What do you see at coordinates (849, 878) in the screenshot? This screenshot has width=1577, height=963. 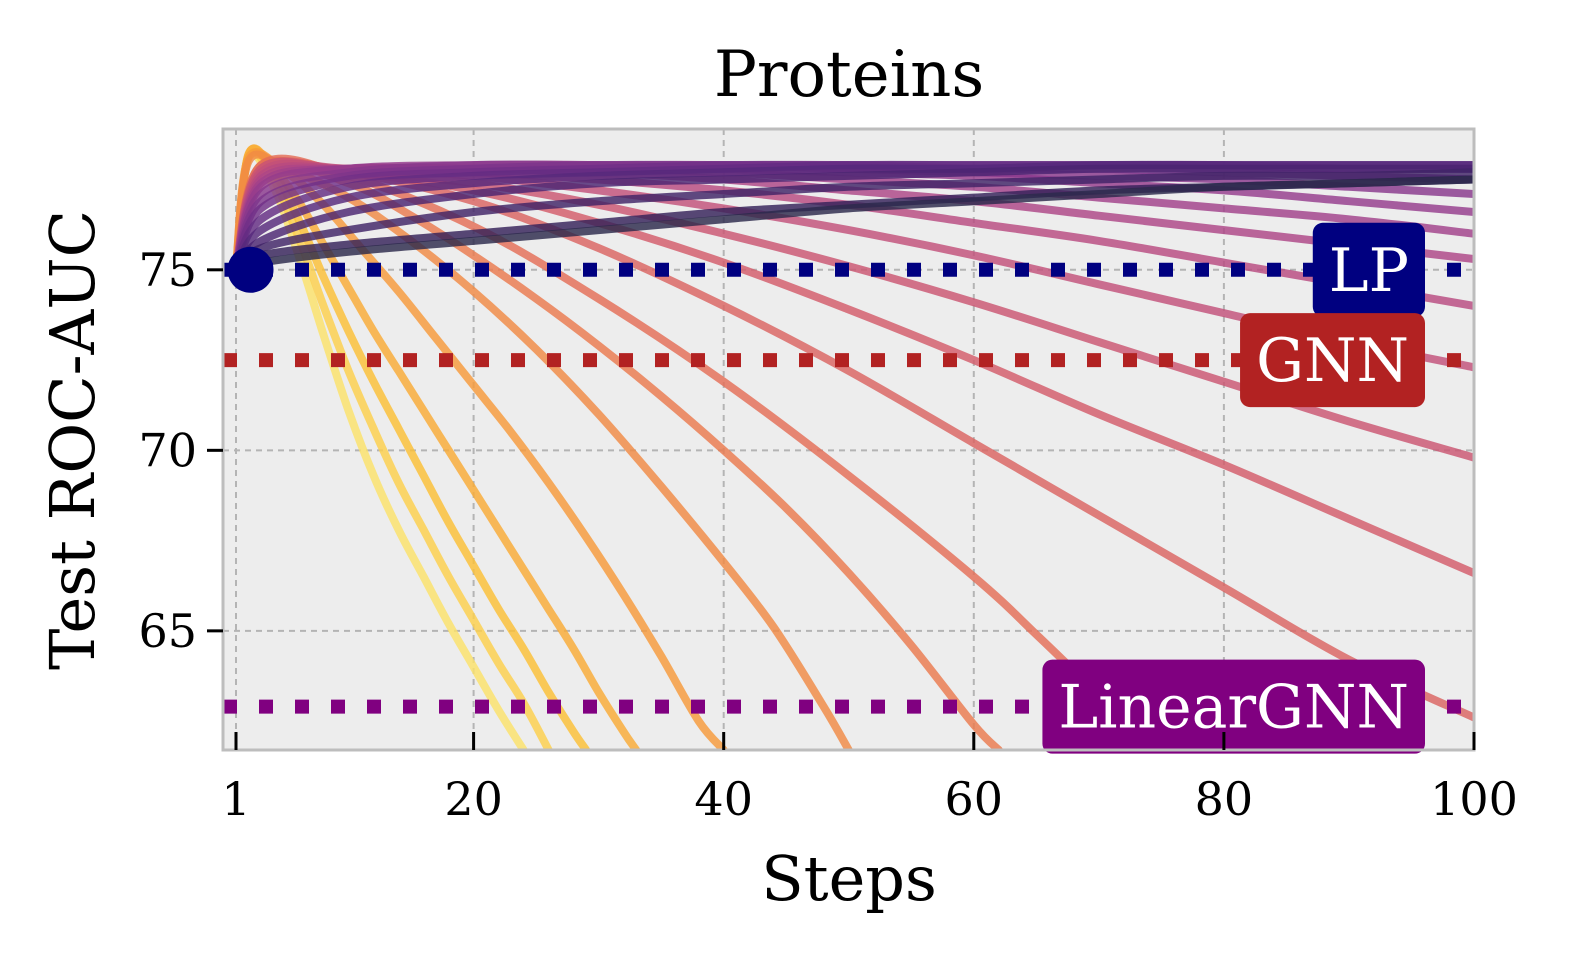 I see `x-axis-title: Steps` at bounding box center [849, 878].